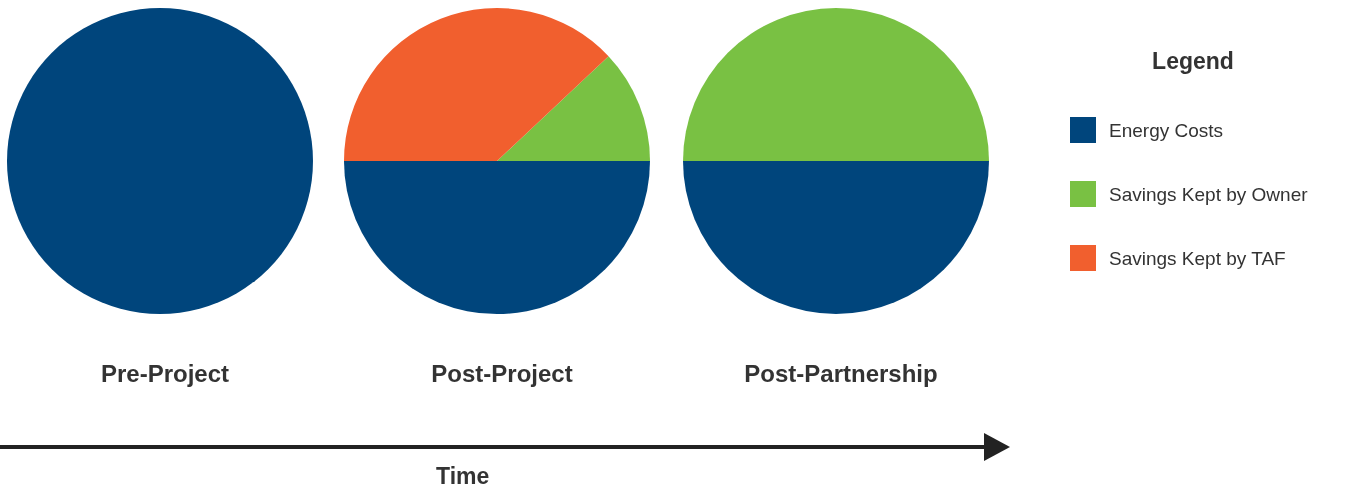 Image resolution: width=1372 pixels, height=493 pixels. I want to click on legend-title: Legend, so click(1193, 60).